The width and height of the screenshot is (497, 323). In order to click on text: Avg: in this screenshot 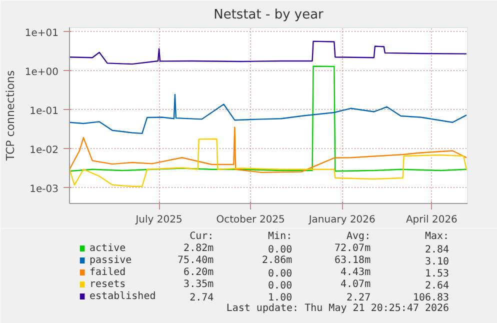, I will do `click(358, 236)`.